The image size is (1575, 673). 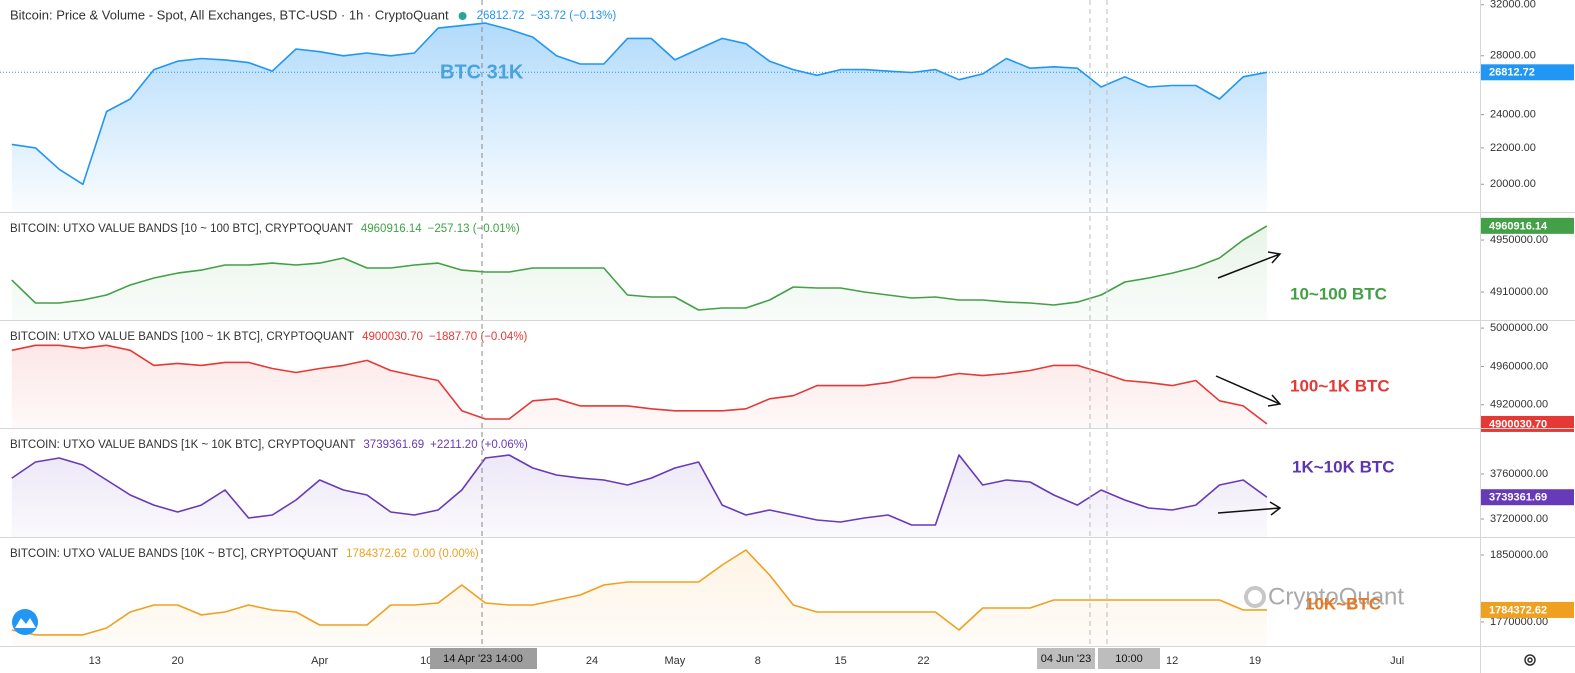 I want to click on x-tick-label: 22, so click(x=923, y=661).